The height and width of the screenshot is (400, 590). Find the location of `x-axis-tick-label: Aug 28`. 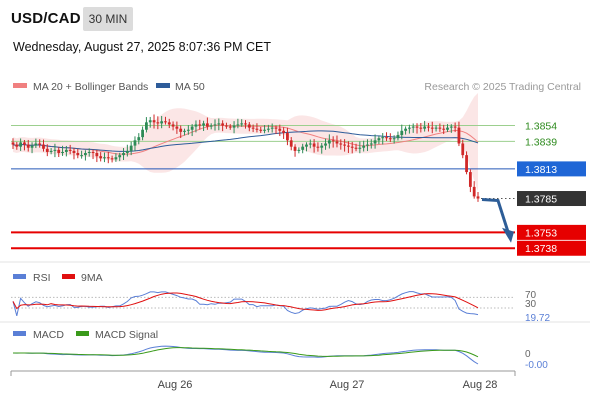

x-axis-tick-label: Aug 28 is located at coordinates (480, 385).